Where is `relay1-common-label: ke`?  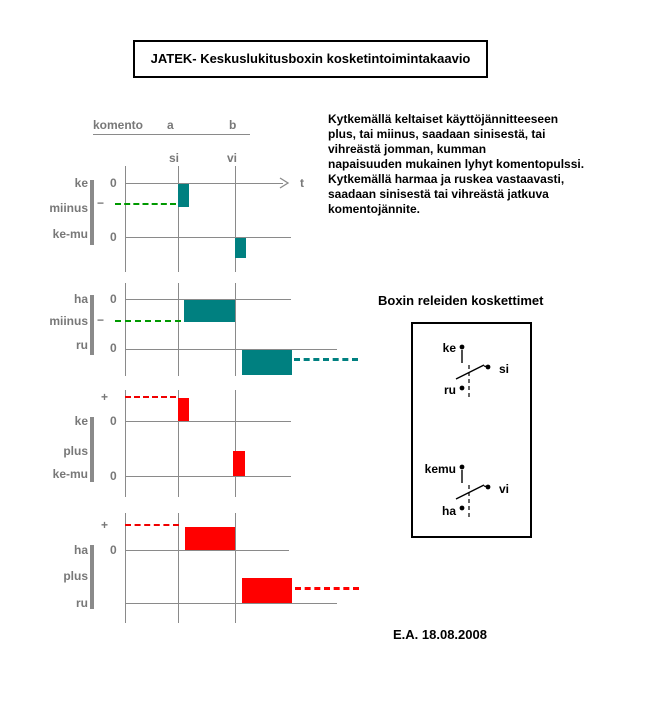 relay1-common-label: ke is located at coordinates (449, 348).